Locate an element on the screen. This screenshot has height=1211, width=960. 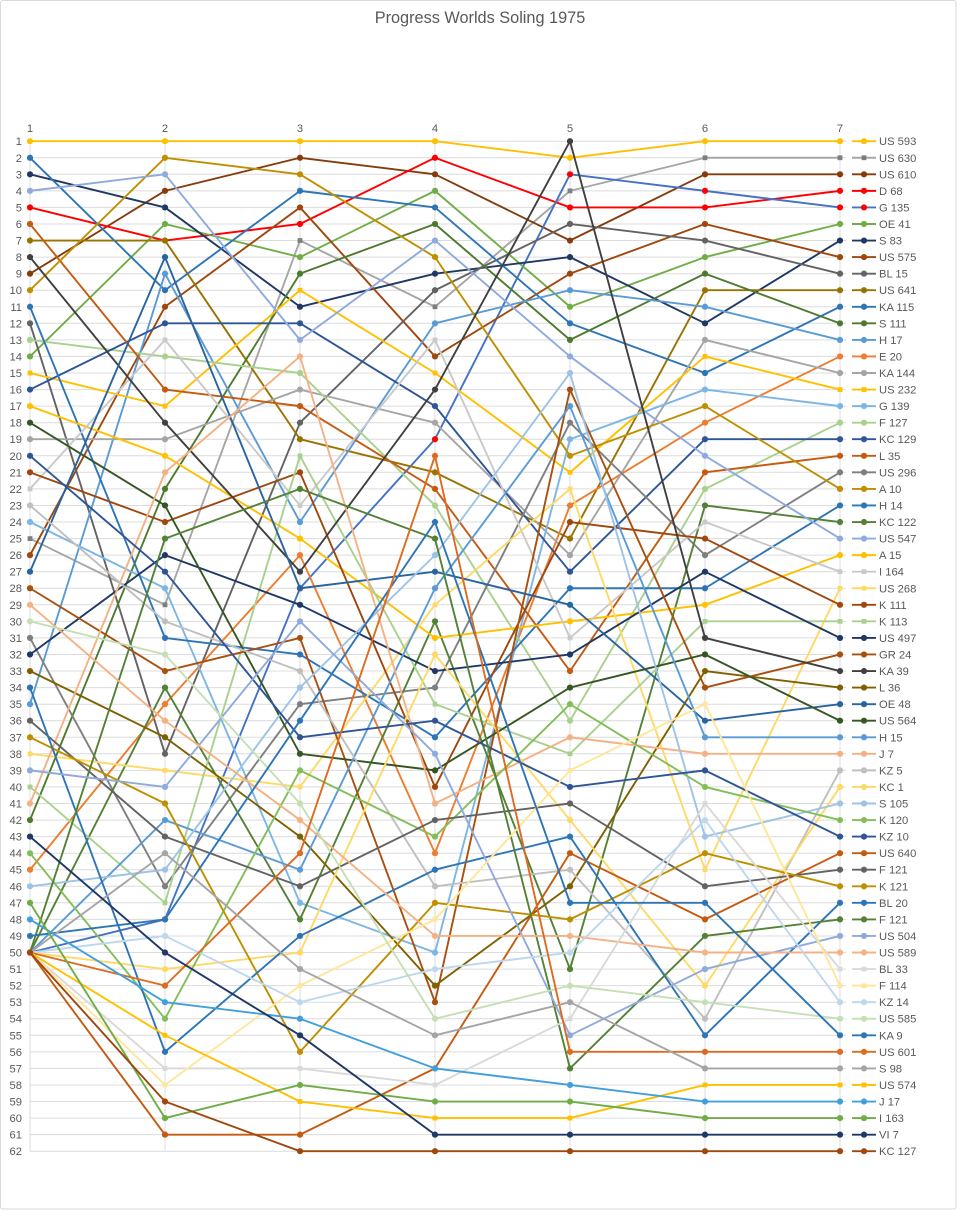
svg-text: 59 is located at coordinates (16, 1103).